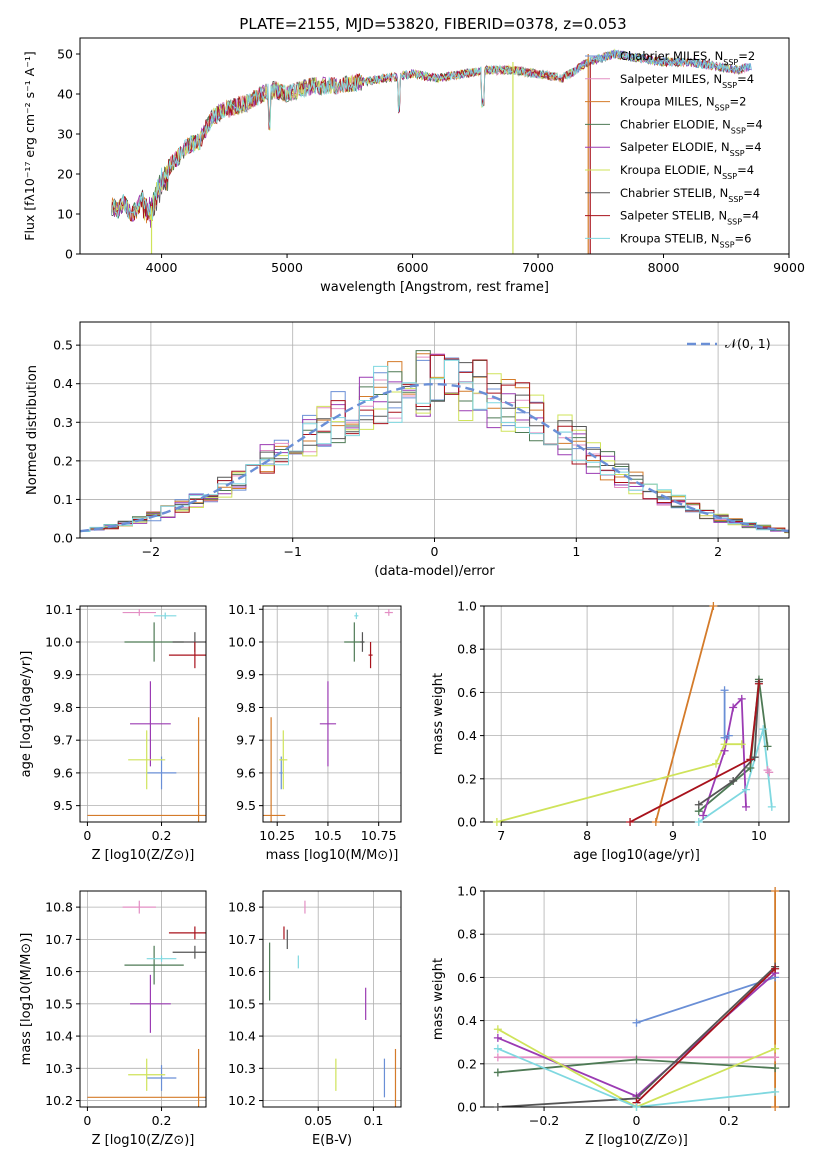 The height and width of the screenshot is (1170, 819). What do you see at coordinates (65, 214) in the screenshot?
I see `y-tick-label: 10` at bounding box center [65, 214].